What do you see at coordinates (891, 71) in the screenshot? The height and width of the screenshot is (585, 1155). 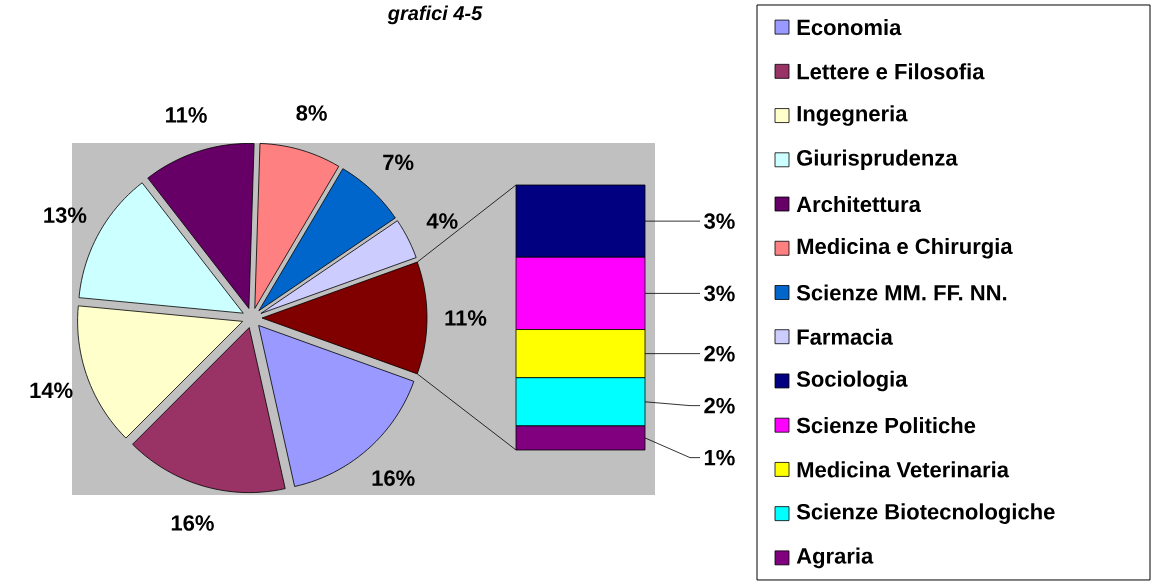 I see `legend-label: Lettere e Filosofia` at bounding box center [891, 71].